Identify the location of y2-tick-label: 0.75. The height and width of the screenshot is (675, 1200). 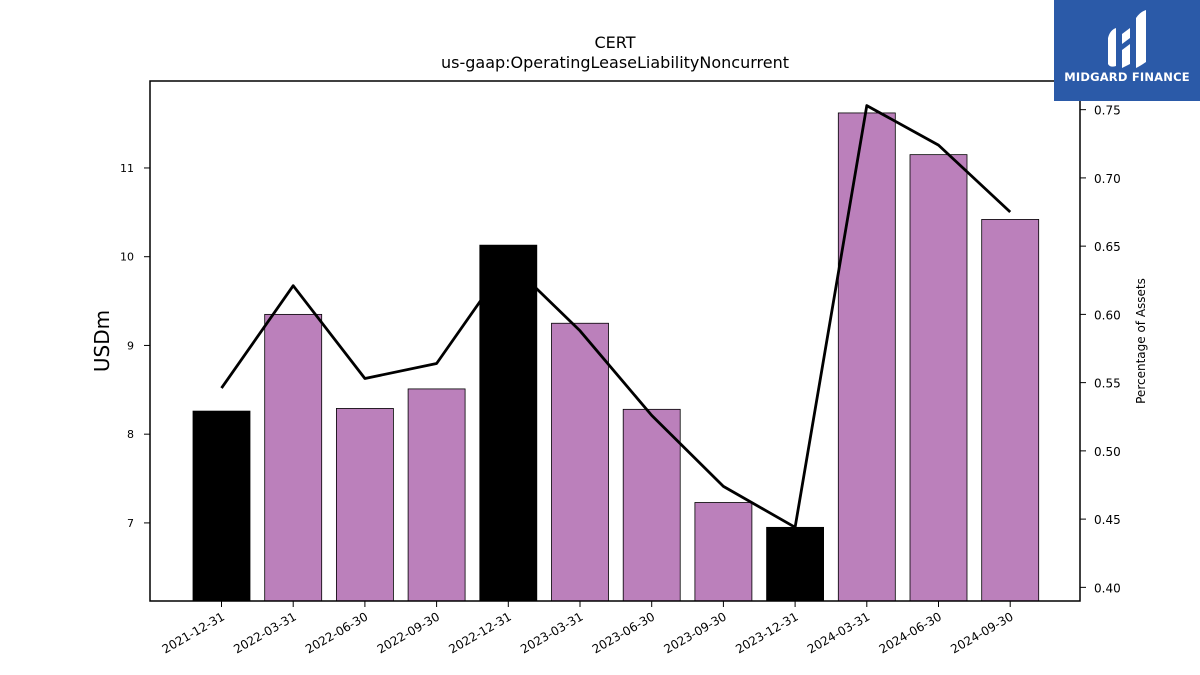
(1107, 111).